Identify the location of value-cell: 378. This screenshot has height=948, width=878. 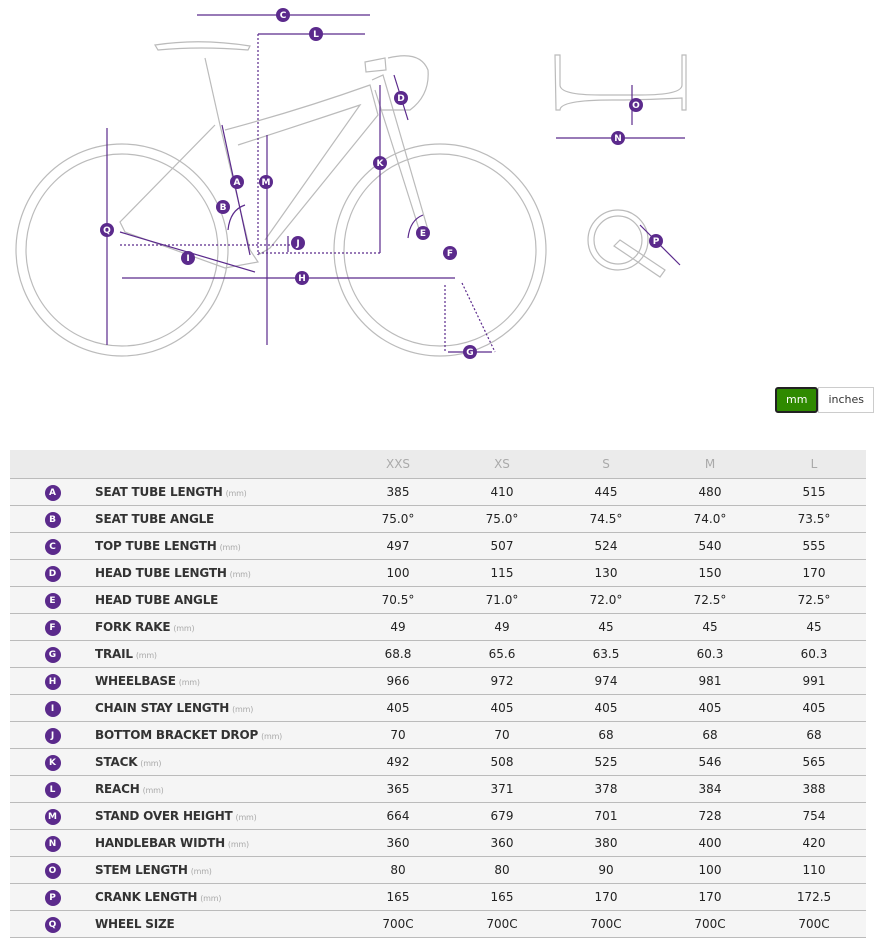
(606, 789).